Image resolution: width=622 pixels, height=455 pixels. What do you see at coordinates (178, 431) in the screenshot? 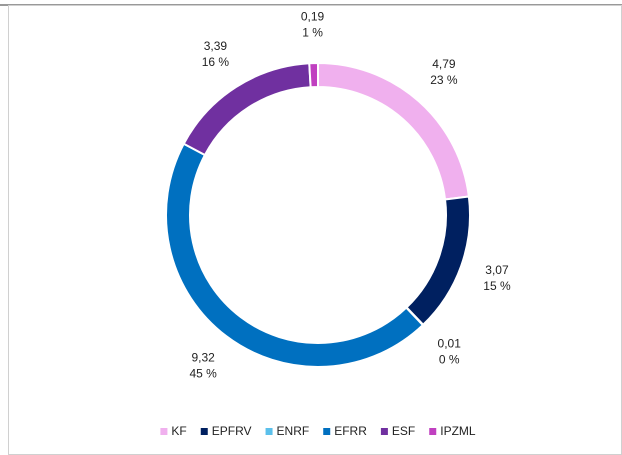
I see `legend-label: KF` at bounding box center [178, 431].